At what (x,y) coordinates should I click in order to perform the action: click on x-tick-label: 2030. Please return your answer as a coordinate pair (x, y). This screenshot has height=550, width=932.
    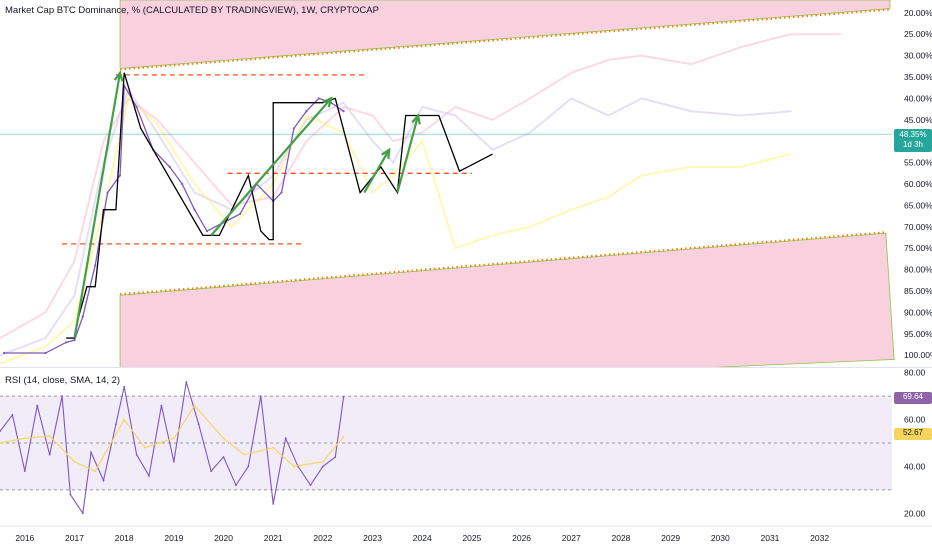
    Looking at the image, I should click on (720, 538).